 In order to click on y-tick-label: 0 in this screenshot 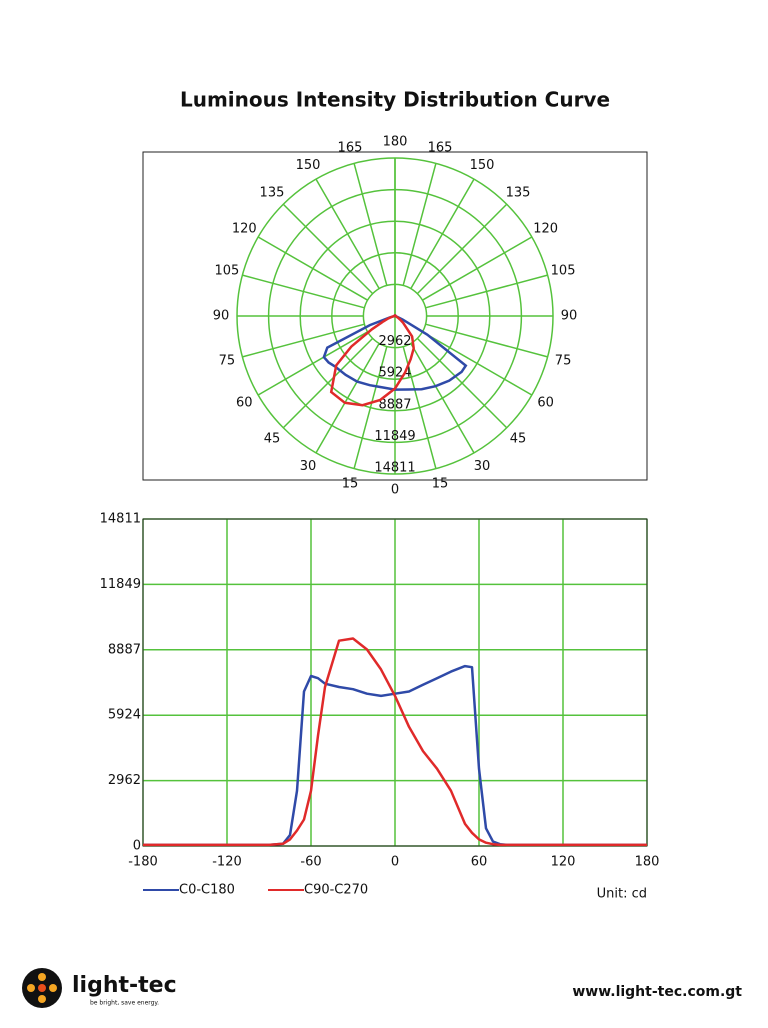, I will do `click(137, 846)`.